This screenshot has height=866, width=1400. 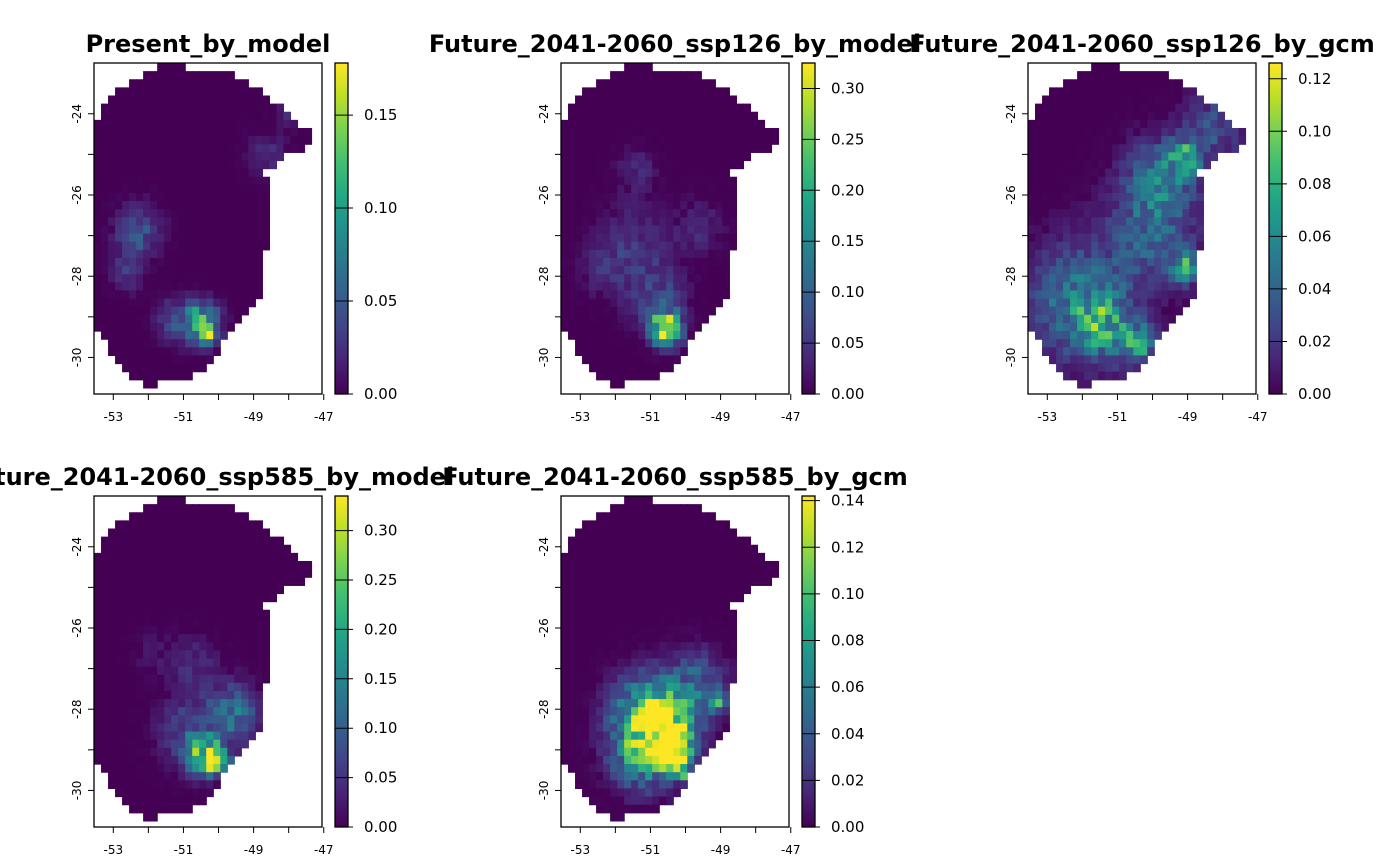 I want to click on y-tick-label: -30, so click(x=1011, y=358).